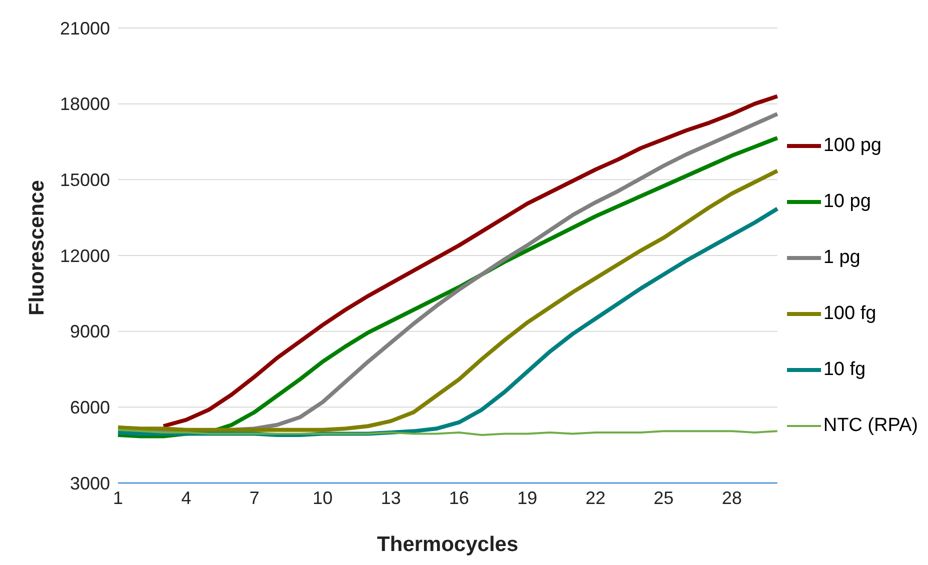 Image resolution: width=928 pixels, height=565 pixels. I want to click on x-tick-label: 10, so click(322, 498).